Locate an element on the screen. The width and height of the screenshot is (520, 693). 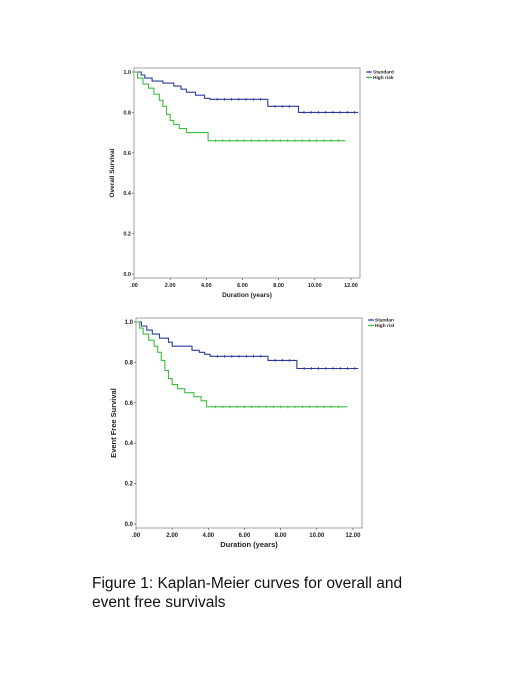
y-axis-label: Overall Survival is located at coordinates (112, 172).